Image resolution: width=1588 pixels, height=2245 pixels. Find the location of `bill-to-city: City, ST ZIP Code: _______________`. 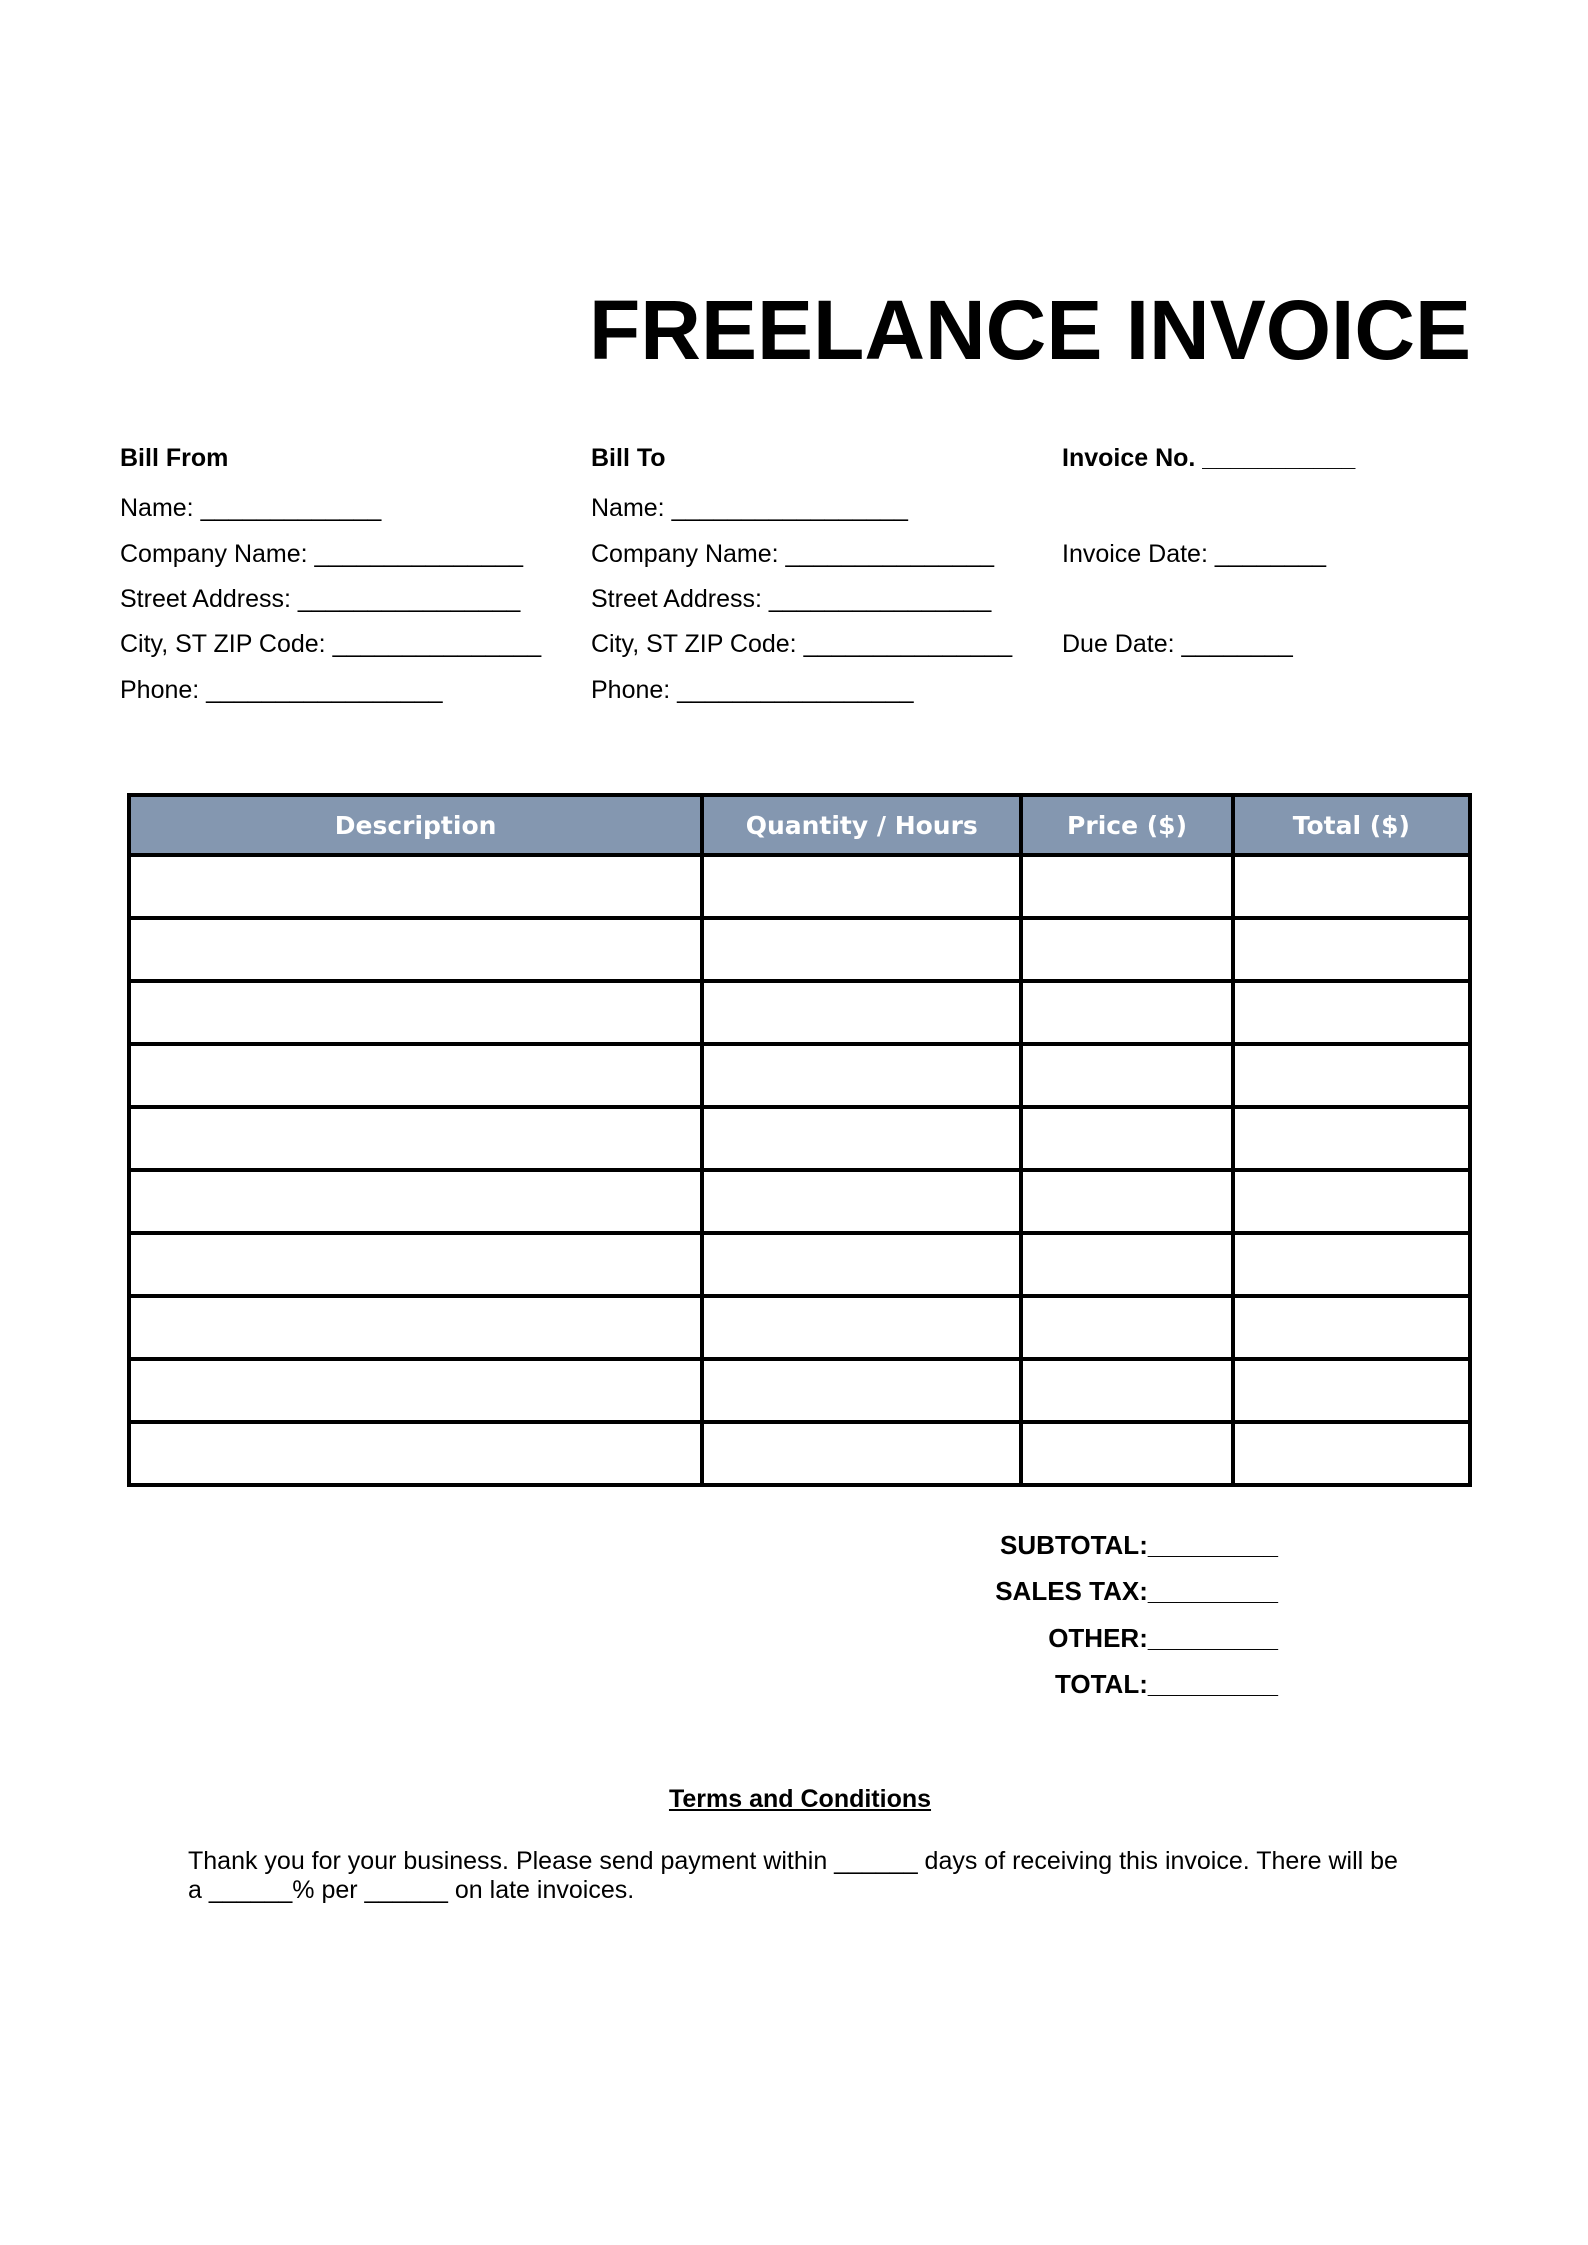

bill-to-city: City, ST ZIP Code: _______________ is located at coordinates (802, 644).